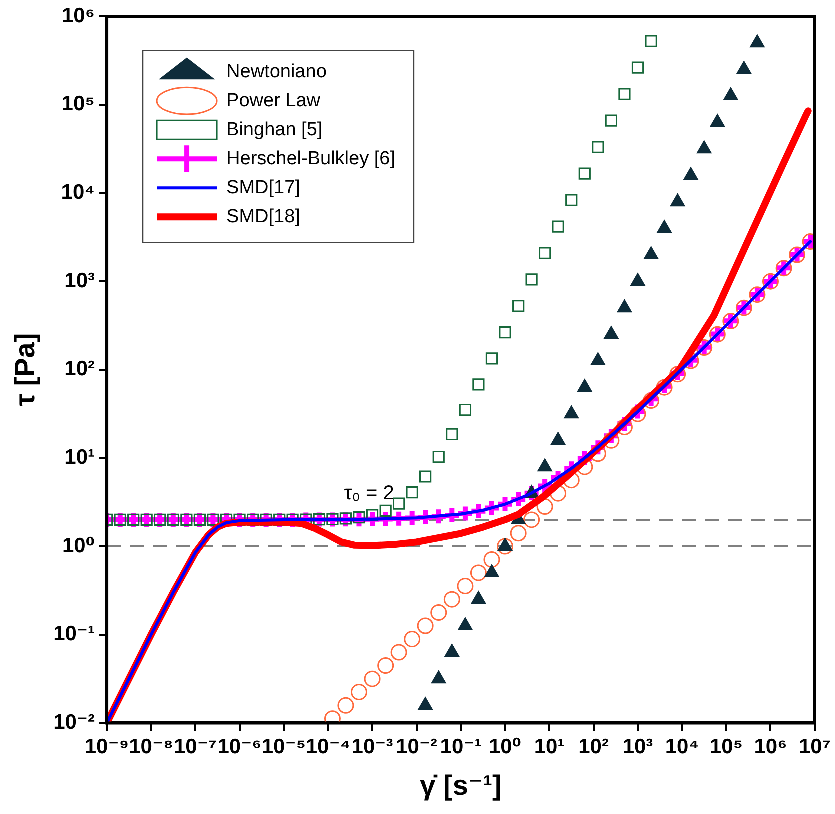 This screenshot has width=835, height=814. Describe the element at coordinates (682, 747) in the screenshot. I see `x-tick-label: 10⁴` at that location.